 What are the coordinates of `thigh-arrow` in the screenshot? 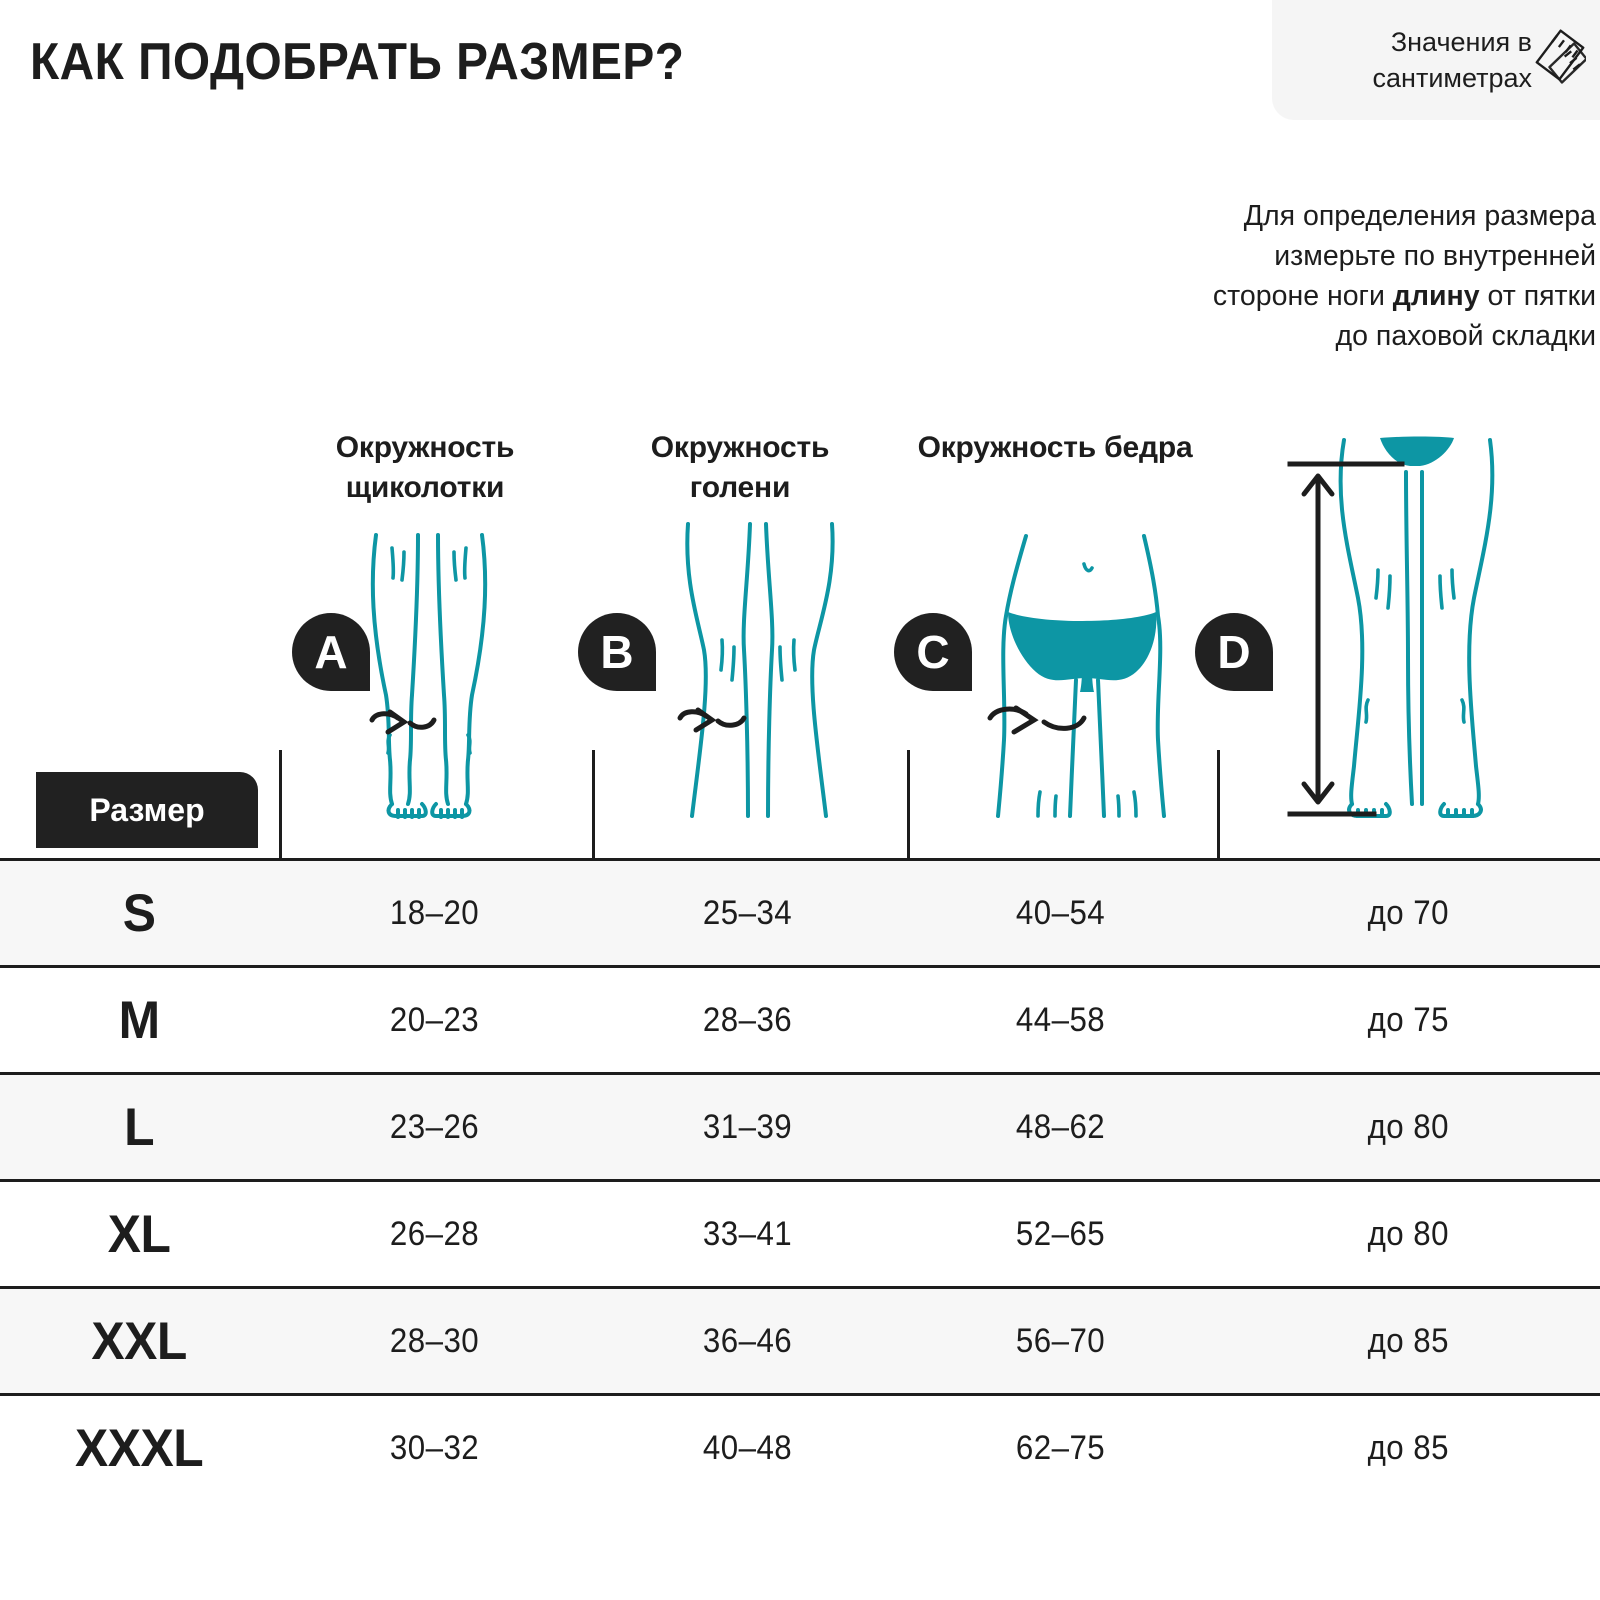 It's located at (1037, 720).